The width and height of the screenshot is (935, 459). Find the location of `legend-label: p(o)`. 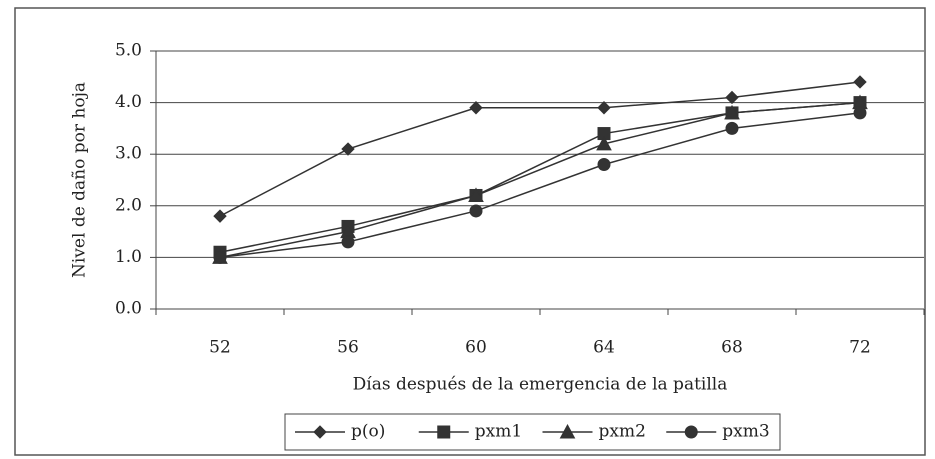

legend-label: p(o) is located at coordinates (368, 432).